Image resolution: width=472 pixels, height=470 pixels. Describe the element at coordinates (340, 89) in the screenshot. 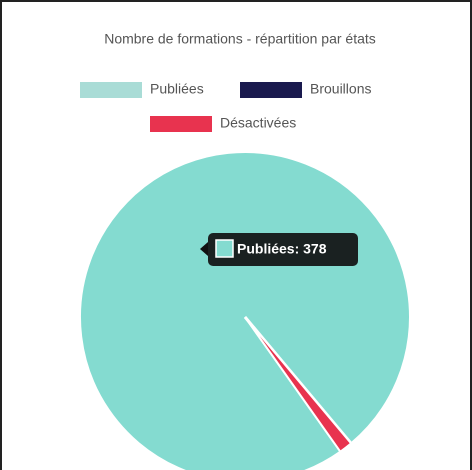

I see `legend-label: Brouillons` at that location.